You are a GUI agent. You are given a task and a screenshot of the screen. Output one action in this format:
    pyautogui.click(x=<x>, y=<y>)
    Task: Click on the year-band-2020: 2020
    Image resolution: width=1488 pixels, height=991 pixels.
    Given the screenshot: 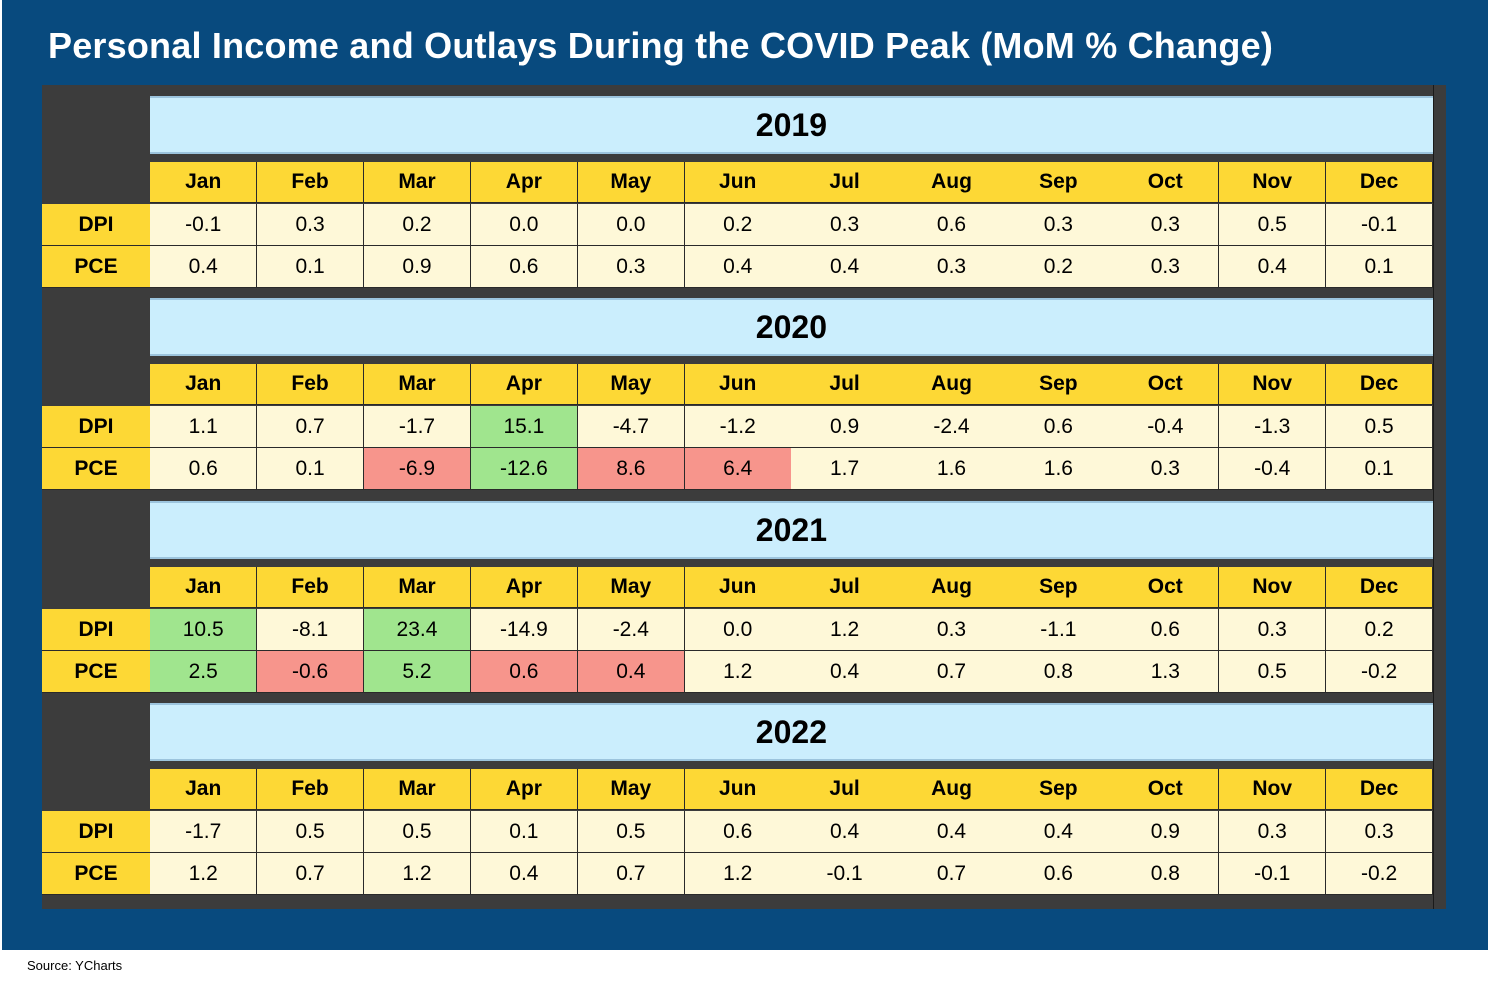 What is the action you would take?
    pyautogui.click(x=791, y=327)
    